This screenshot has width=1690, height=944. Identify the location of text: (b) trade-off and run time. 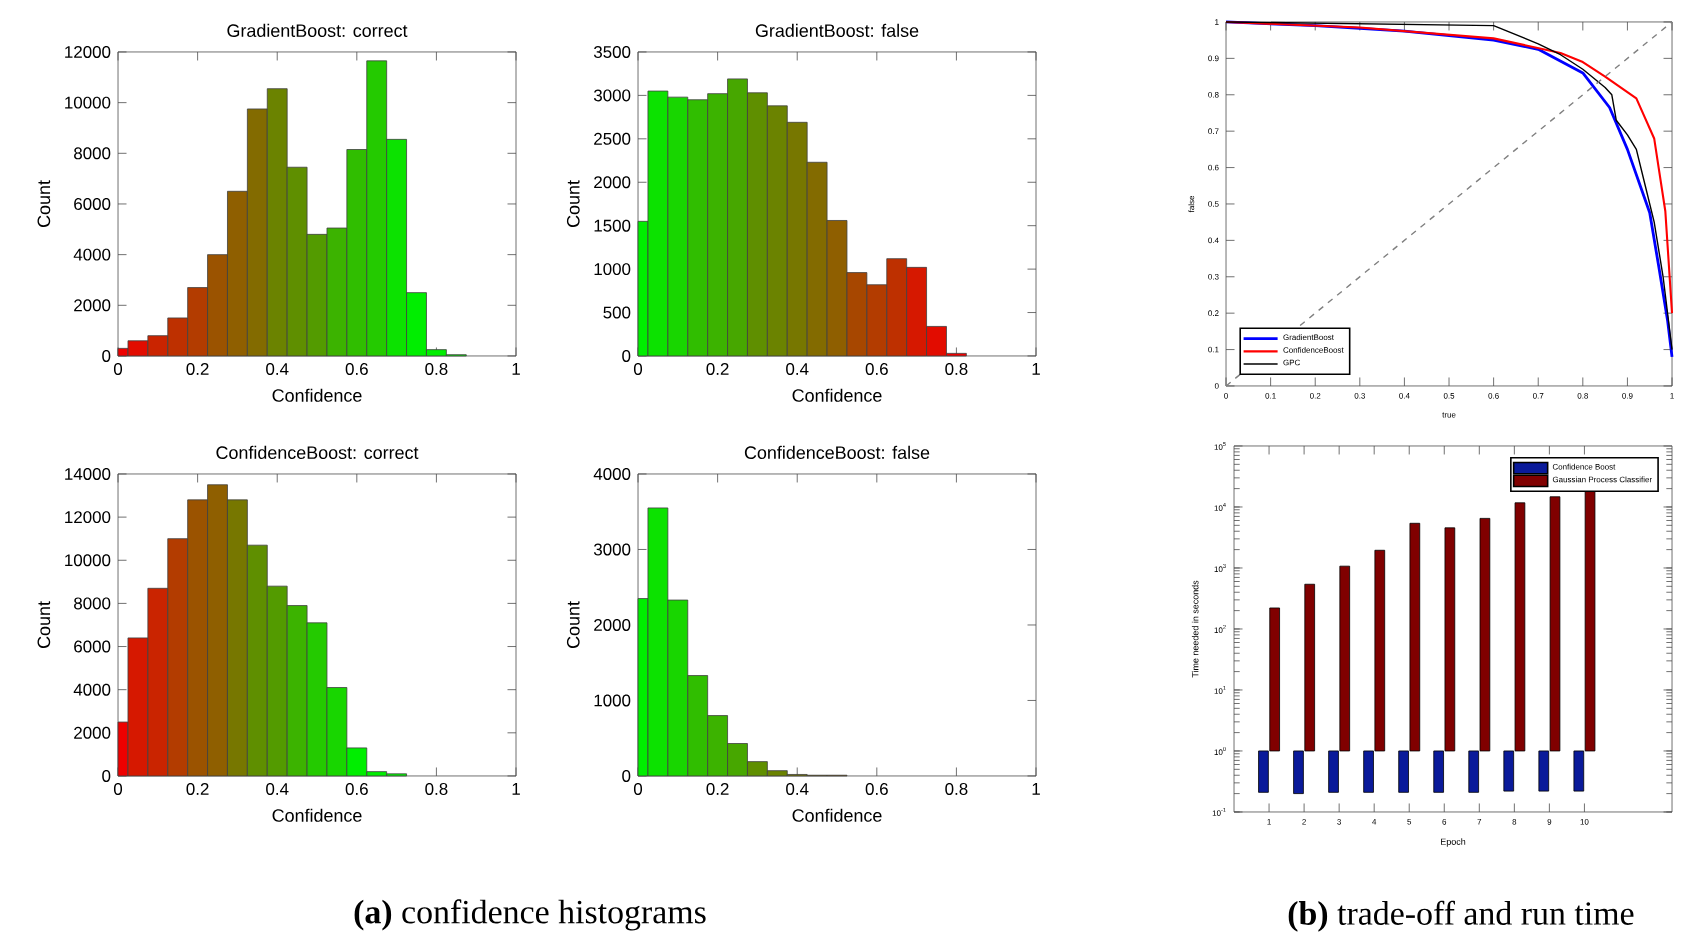
(1461, 916).